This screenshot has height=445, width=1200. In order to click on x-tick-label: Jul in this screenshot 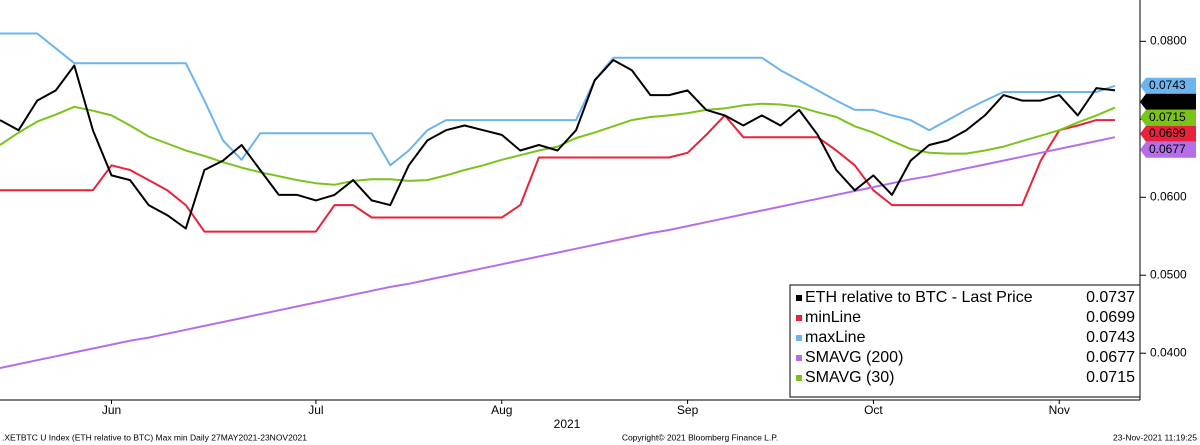, I will do `click(315, 410)`.